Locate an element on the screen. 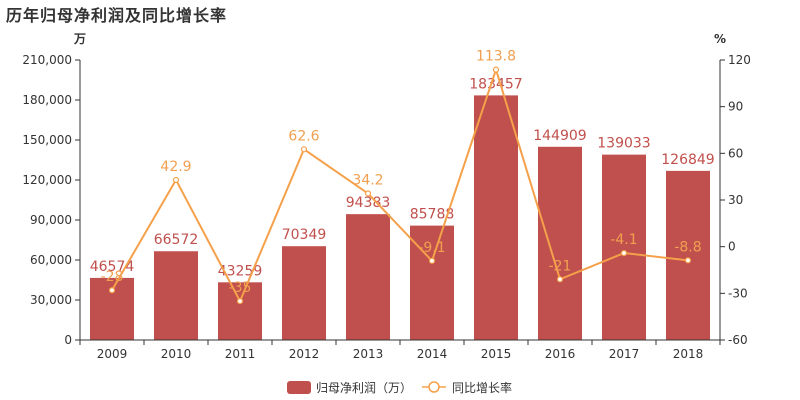 This screenshot has height=400, width=800. bar-value-label: 66572 is located at coordinates (176, 240).